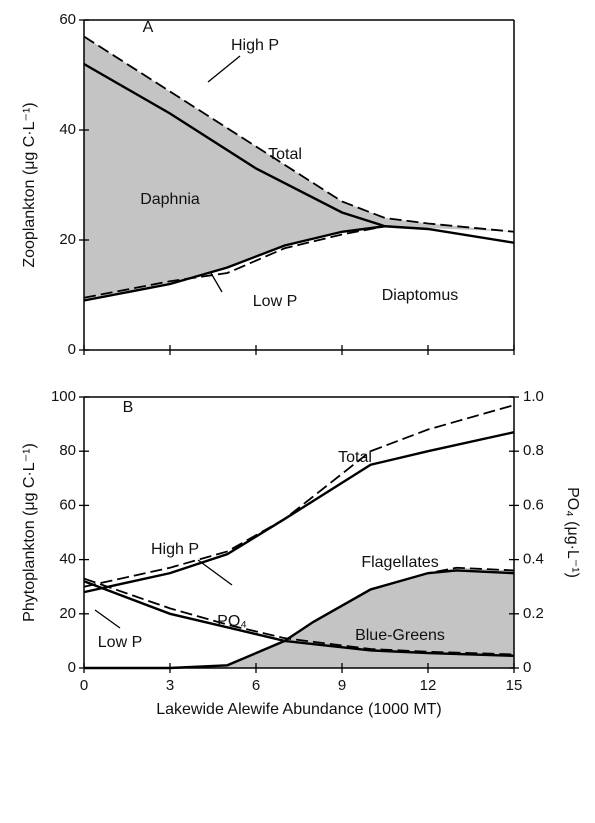  What do you see at coordinates (29, 184) in the screenshot?
I see `y-axis-label: Zooplankton (μg C·L⁻¹)` at bounding box center [29, 184].